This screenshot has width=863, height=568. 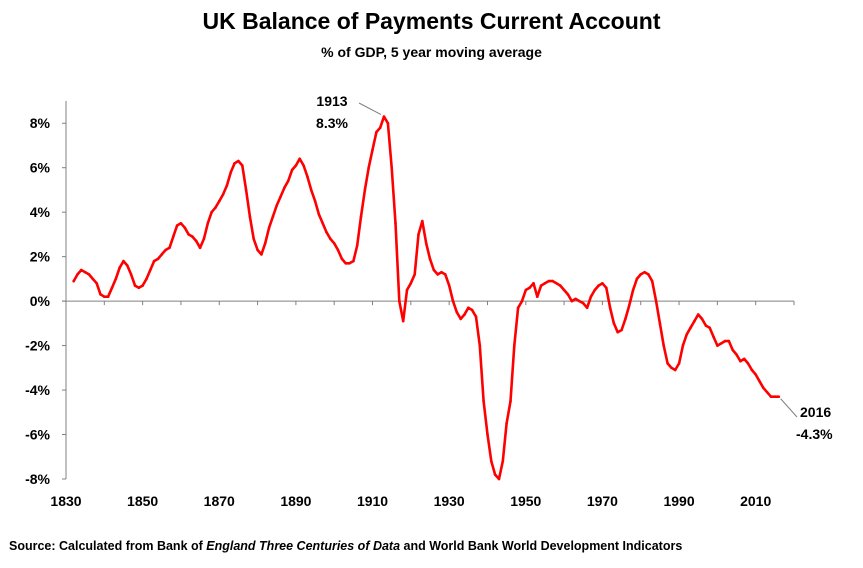 What do you see at coordinates (40, 301) in the screenshot?
I see `y-tick-label: 0%` at bounding box center [40, 301].